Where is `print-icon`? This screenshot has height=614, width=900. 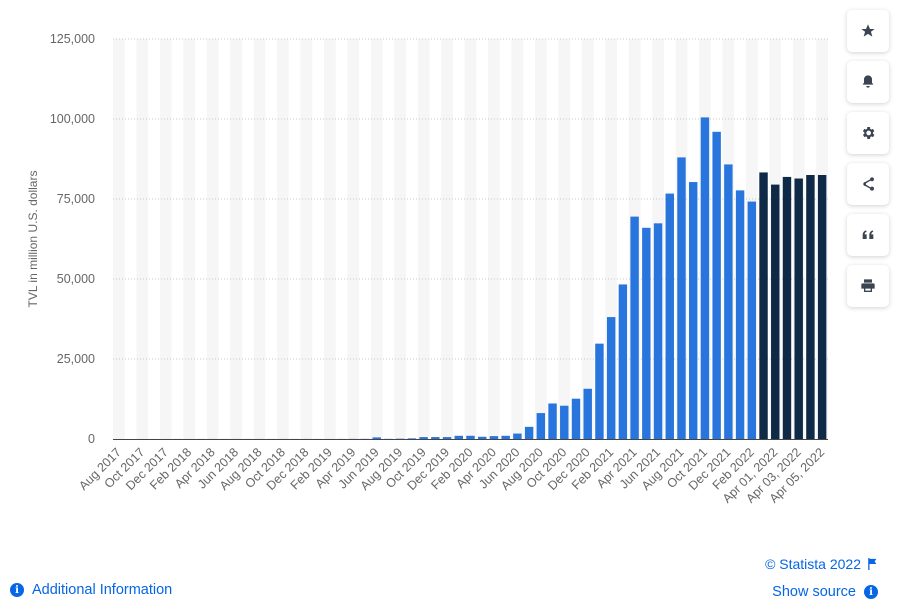
print-icon is located at coordinates (868, 285).